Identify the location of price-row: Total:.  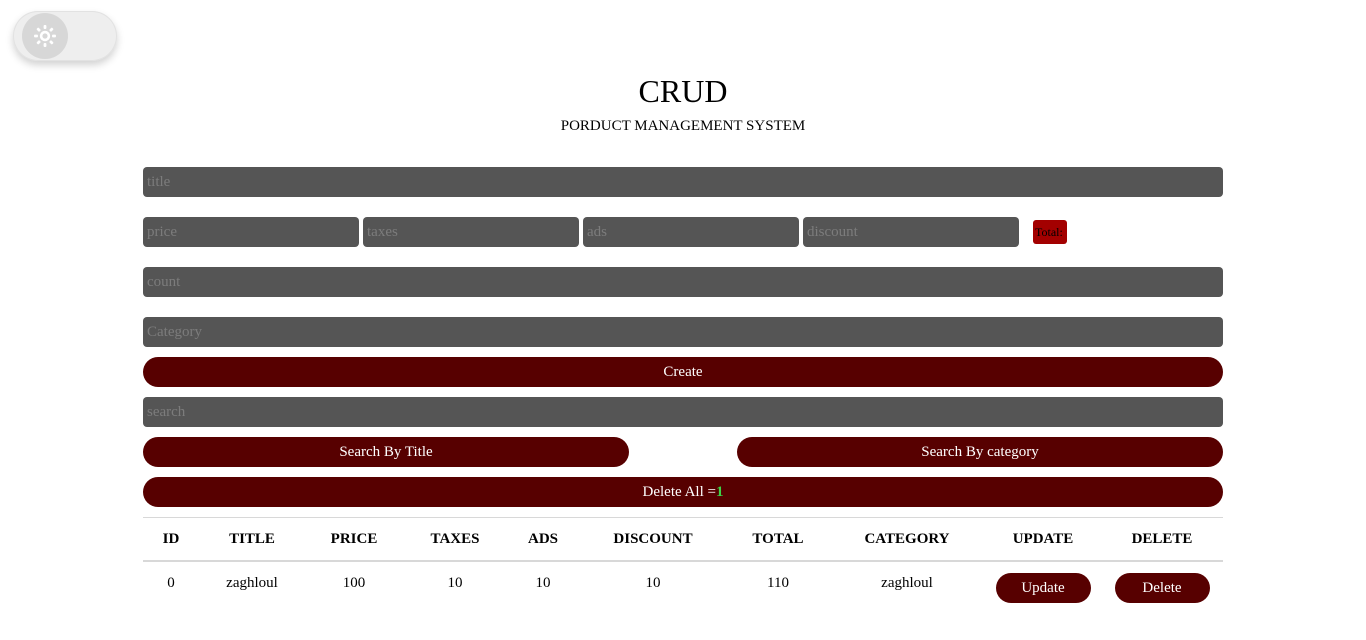
(683, 232).